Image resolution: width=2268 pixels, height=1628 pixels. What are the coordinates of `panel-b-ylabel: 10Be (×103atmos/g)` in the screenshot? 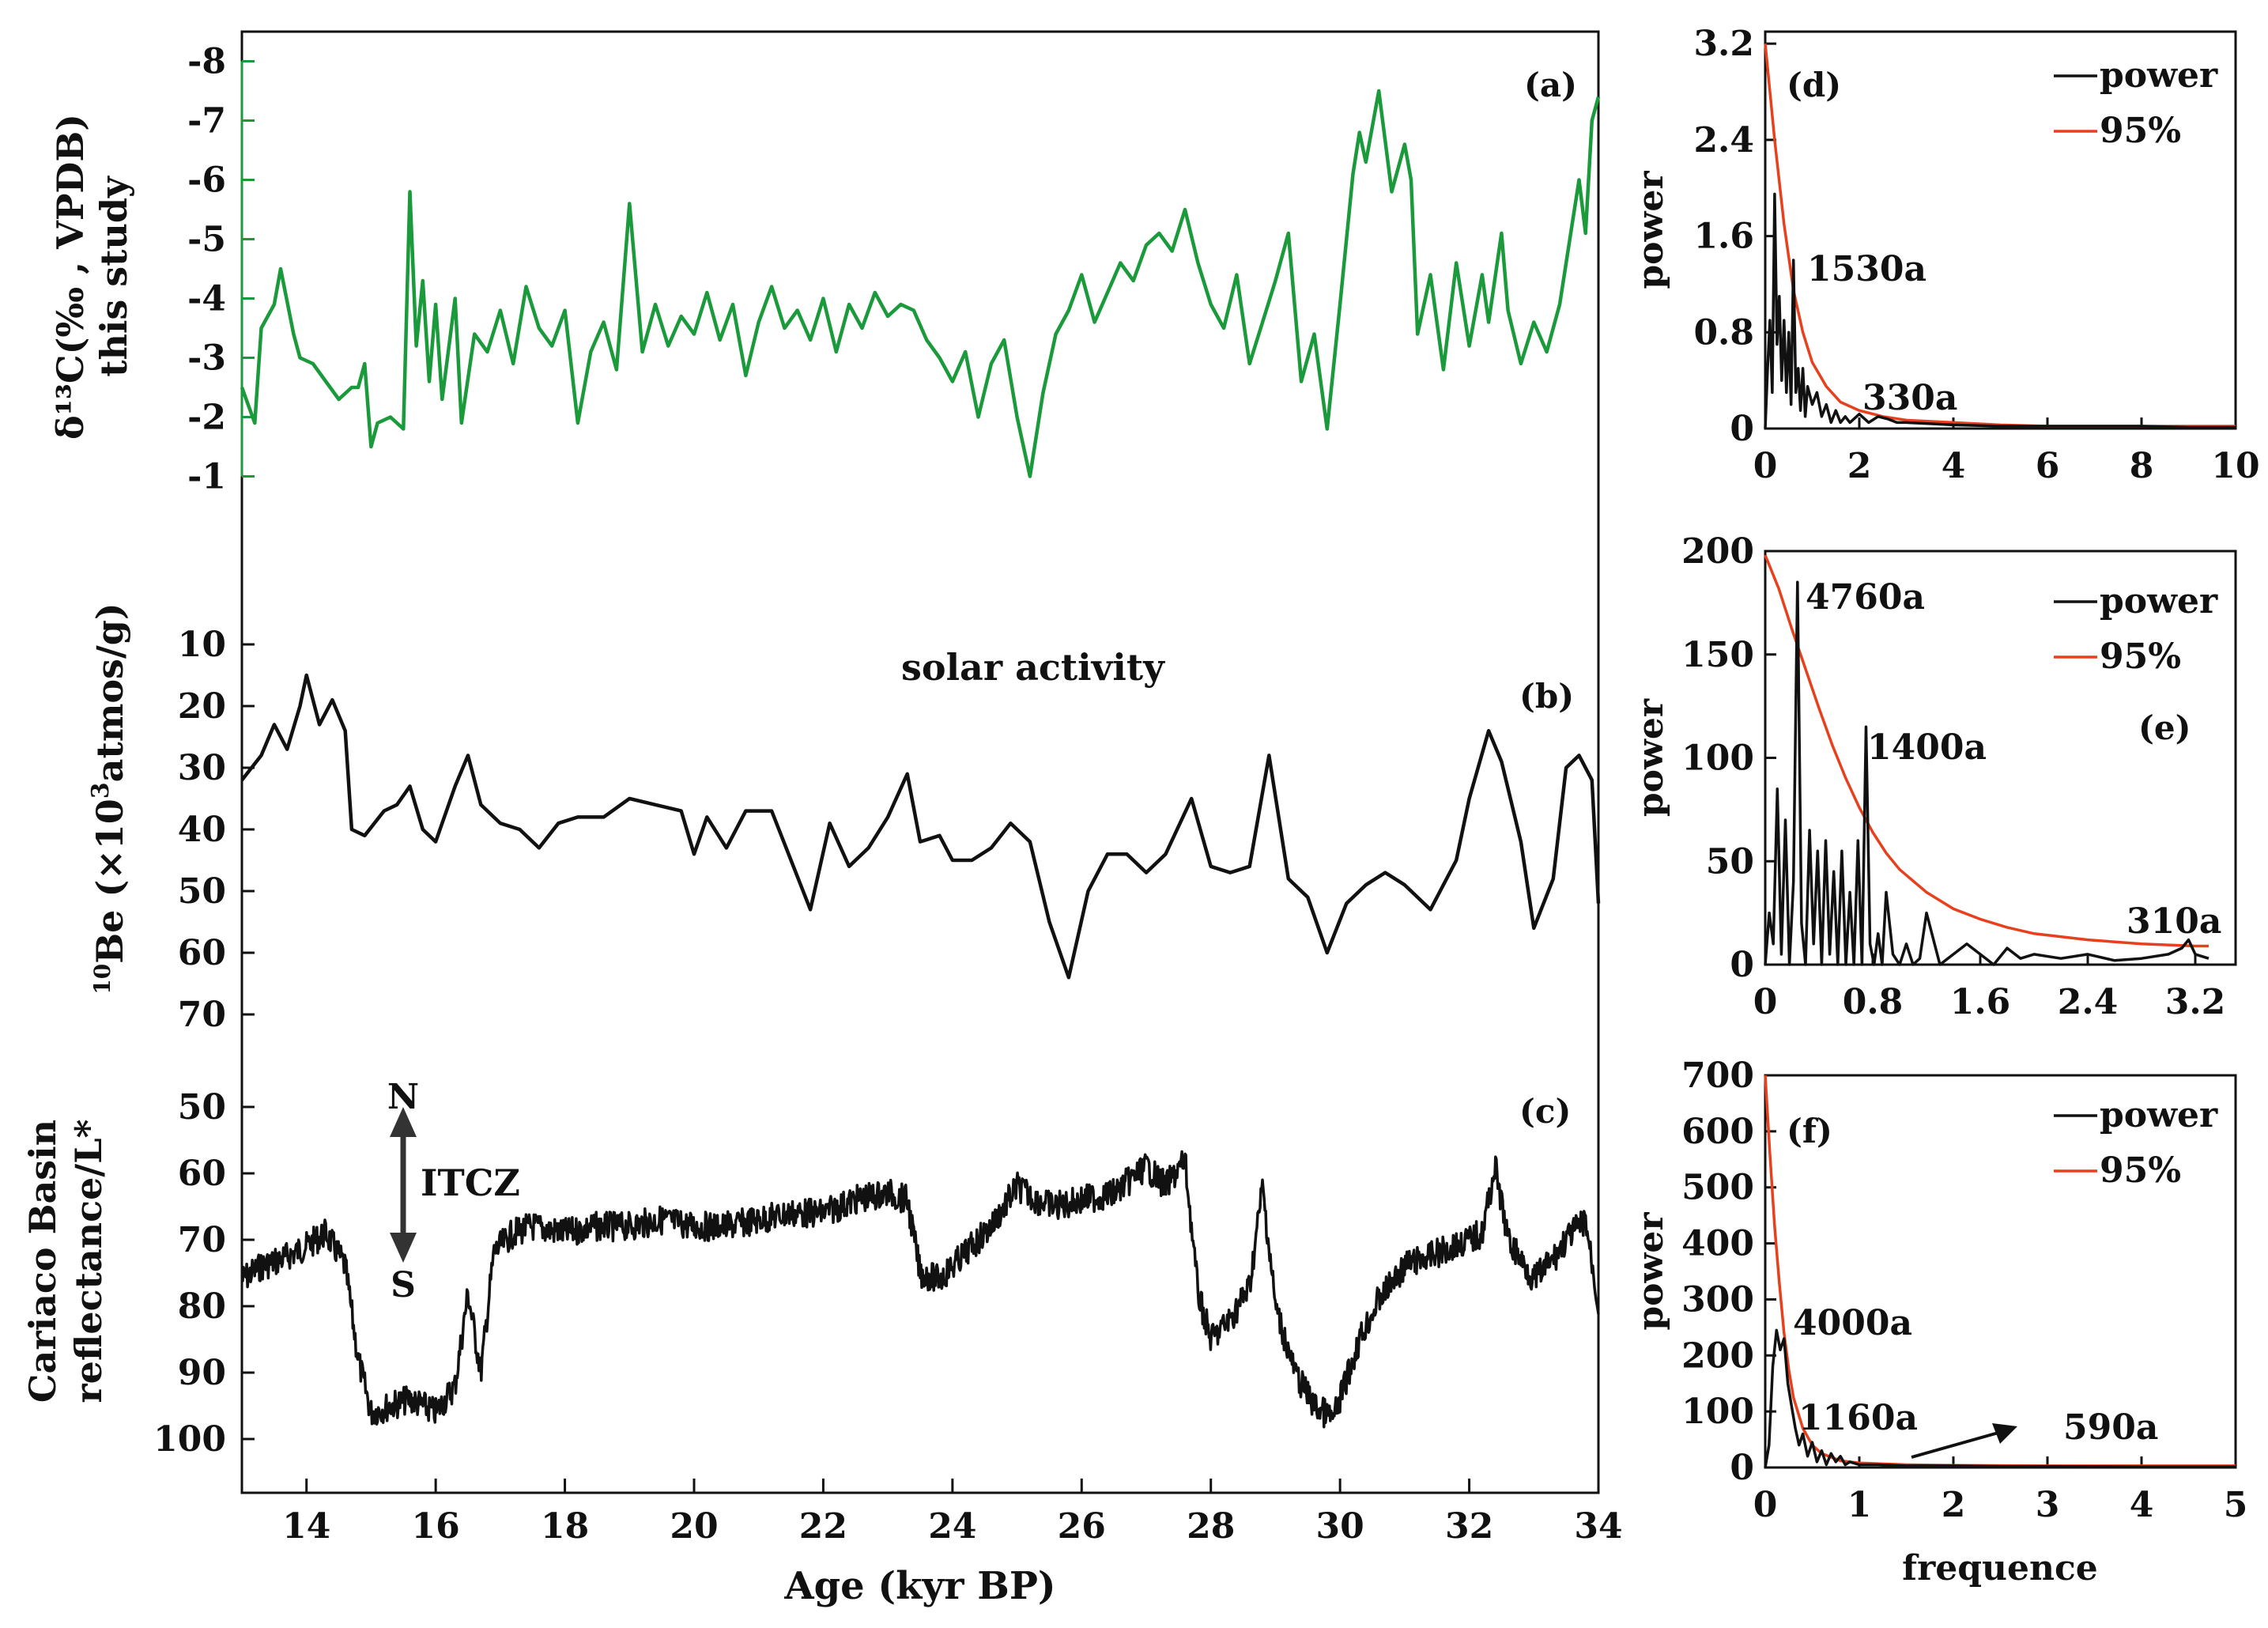 It's located at (109, 798).